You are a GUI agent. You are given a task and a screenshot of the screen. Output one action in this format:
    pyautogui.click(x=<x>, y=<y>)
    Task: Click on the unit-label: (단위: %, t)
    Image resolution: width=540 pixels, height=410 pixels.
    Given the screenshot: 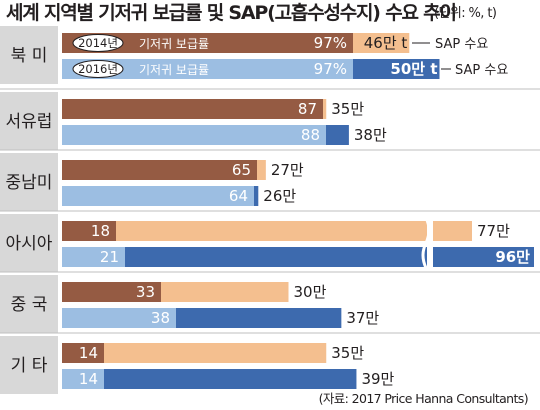 What is the action you would take?
    pyautogui.click(x=465, y=13)
    